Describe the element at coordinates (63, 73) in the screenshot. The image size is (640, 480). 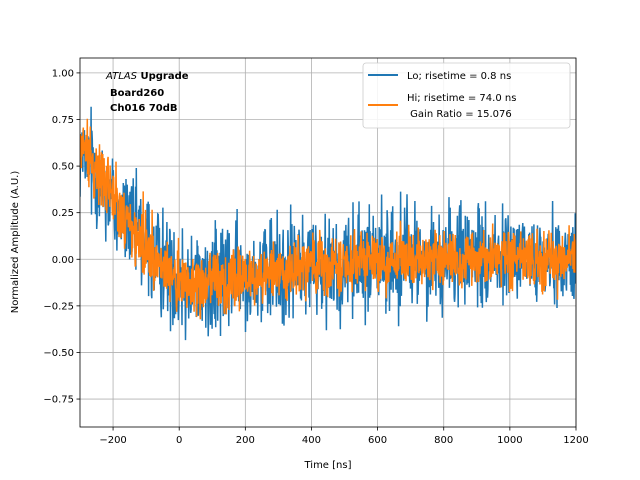
I see `y-tick-label: 1.00` at that location.